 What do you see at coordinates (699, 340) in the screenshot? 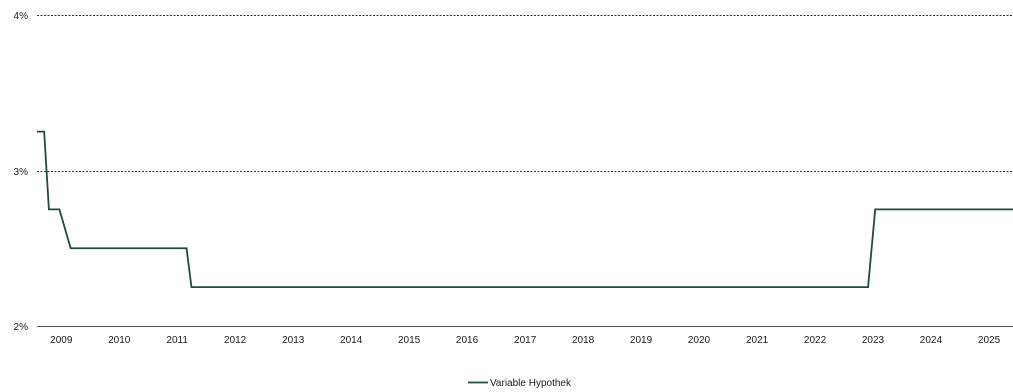
I see `x-tick-label: 2020` at bounding box center [699, 340].